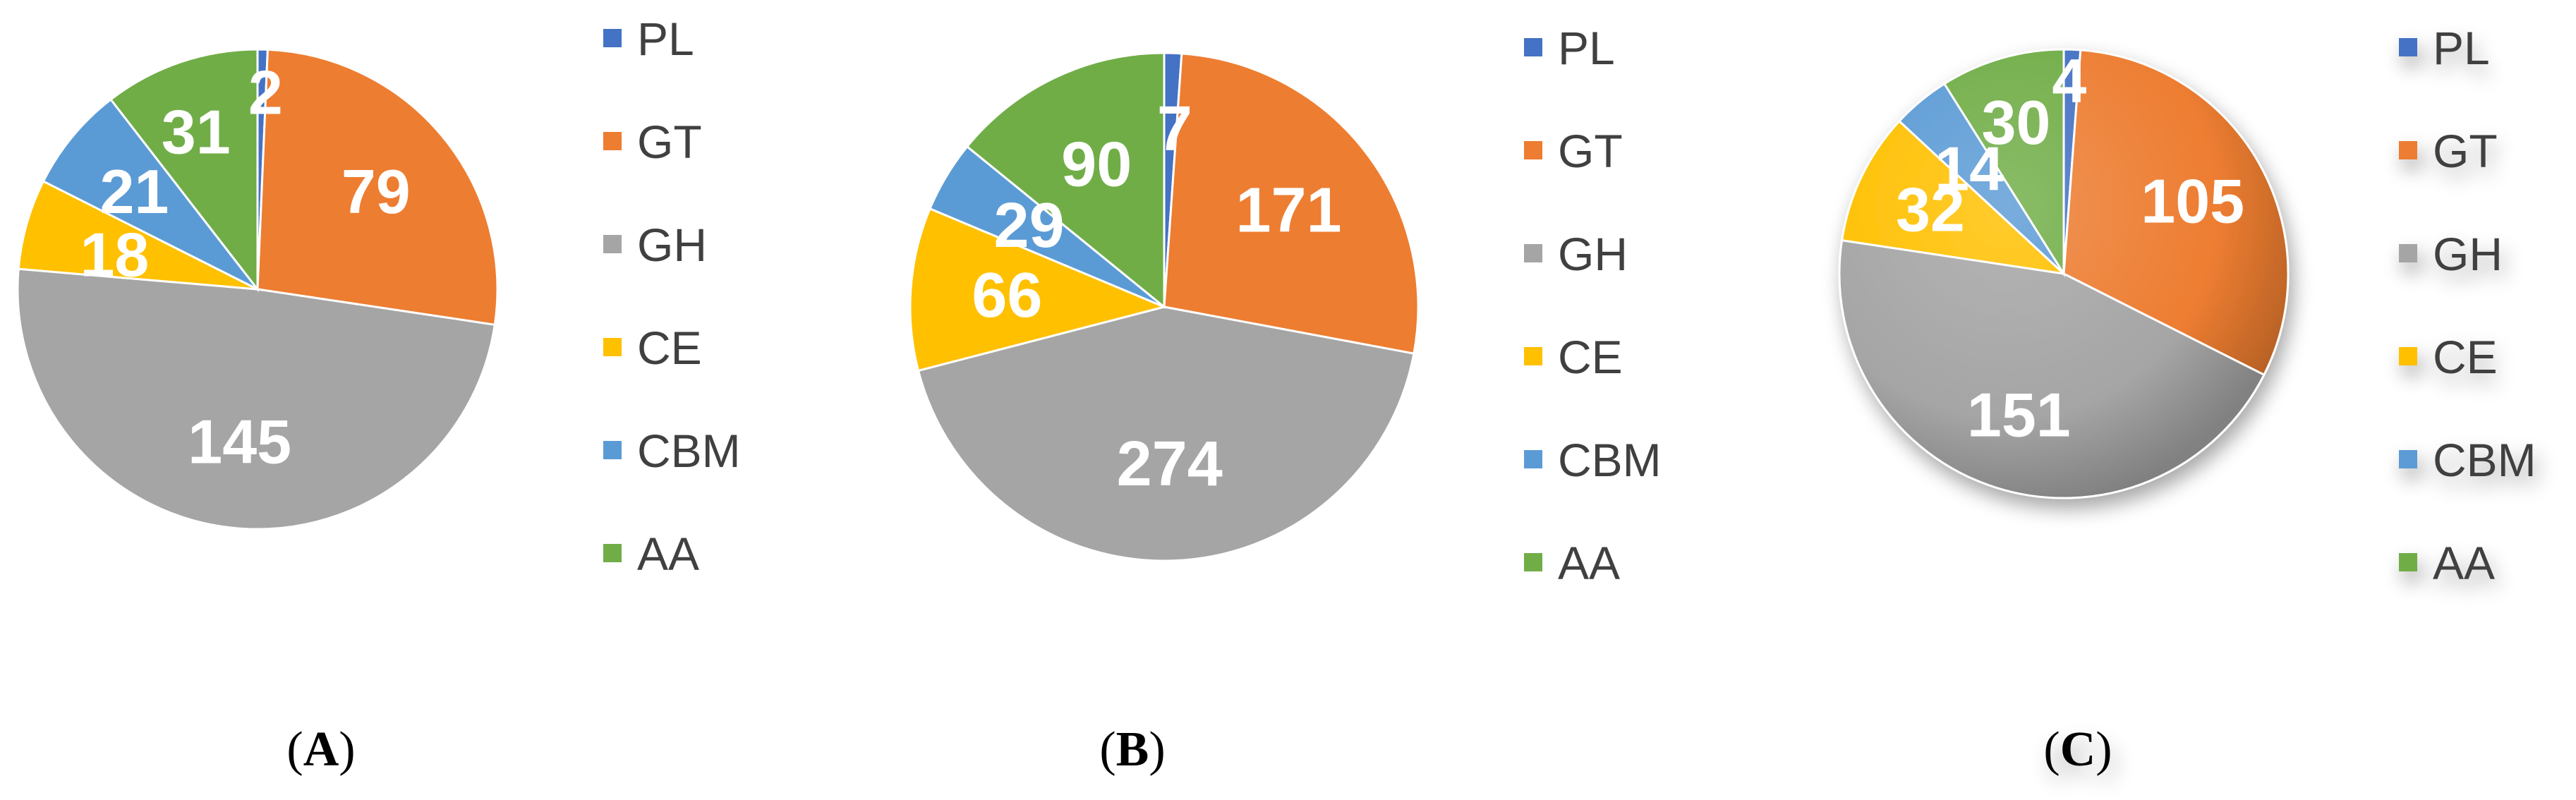  Describe the element at coordinates (1029, 225) in the screenshot. I see `data-label-cbm: 29` at that location.